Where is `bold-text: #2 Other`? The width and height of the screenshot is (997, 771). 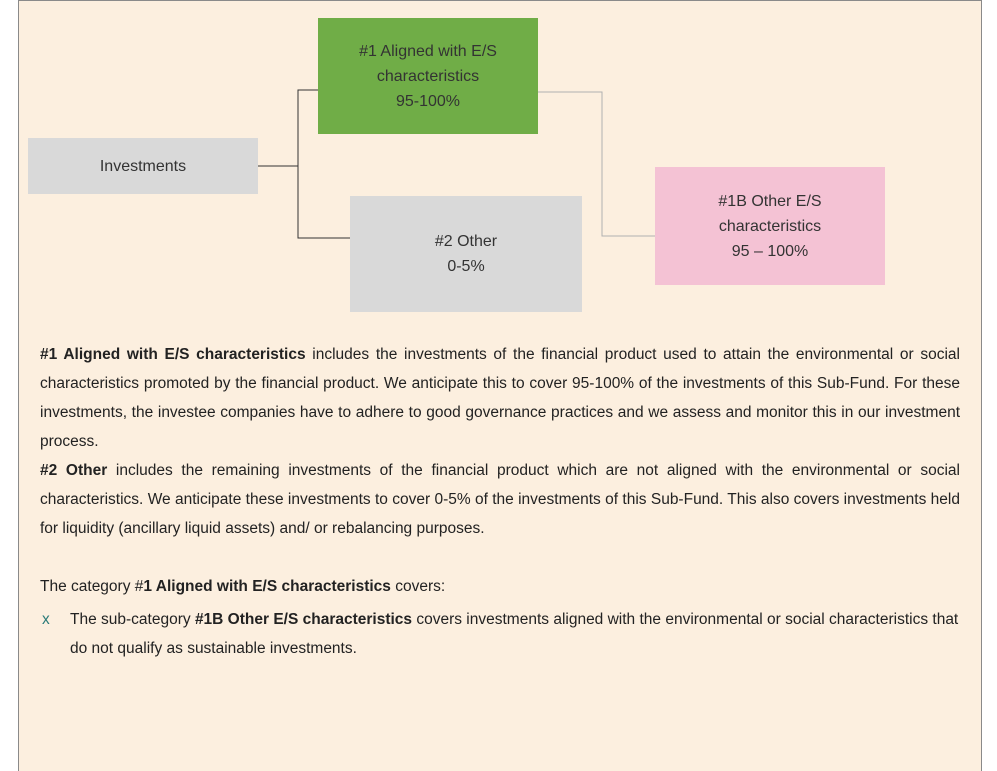 bold-text: #2 Other is located at coordinates (74, 470).